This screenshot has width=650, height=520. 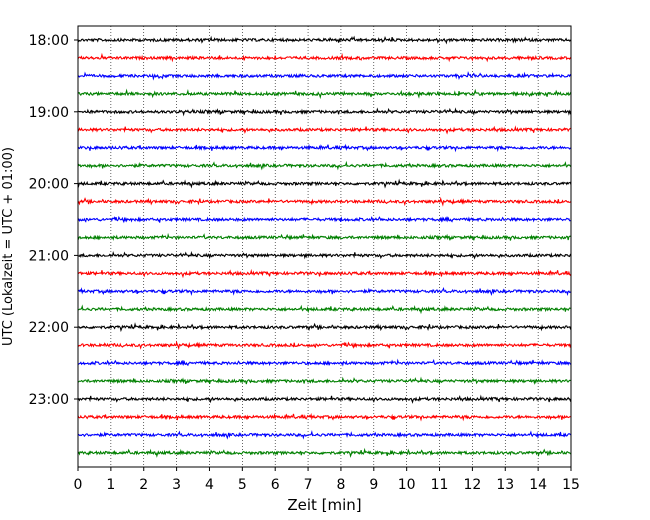 I want to click on x-tick-label: 13, so click(x=505, y=485).